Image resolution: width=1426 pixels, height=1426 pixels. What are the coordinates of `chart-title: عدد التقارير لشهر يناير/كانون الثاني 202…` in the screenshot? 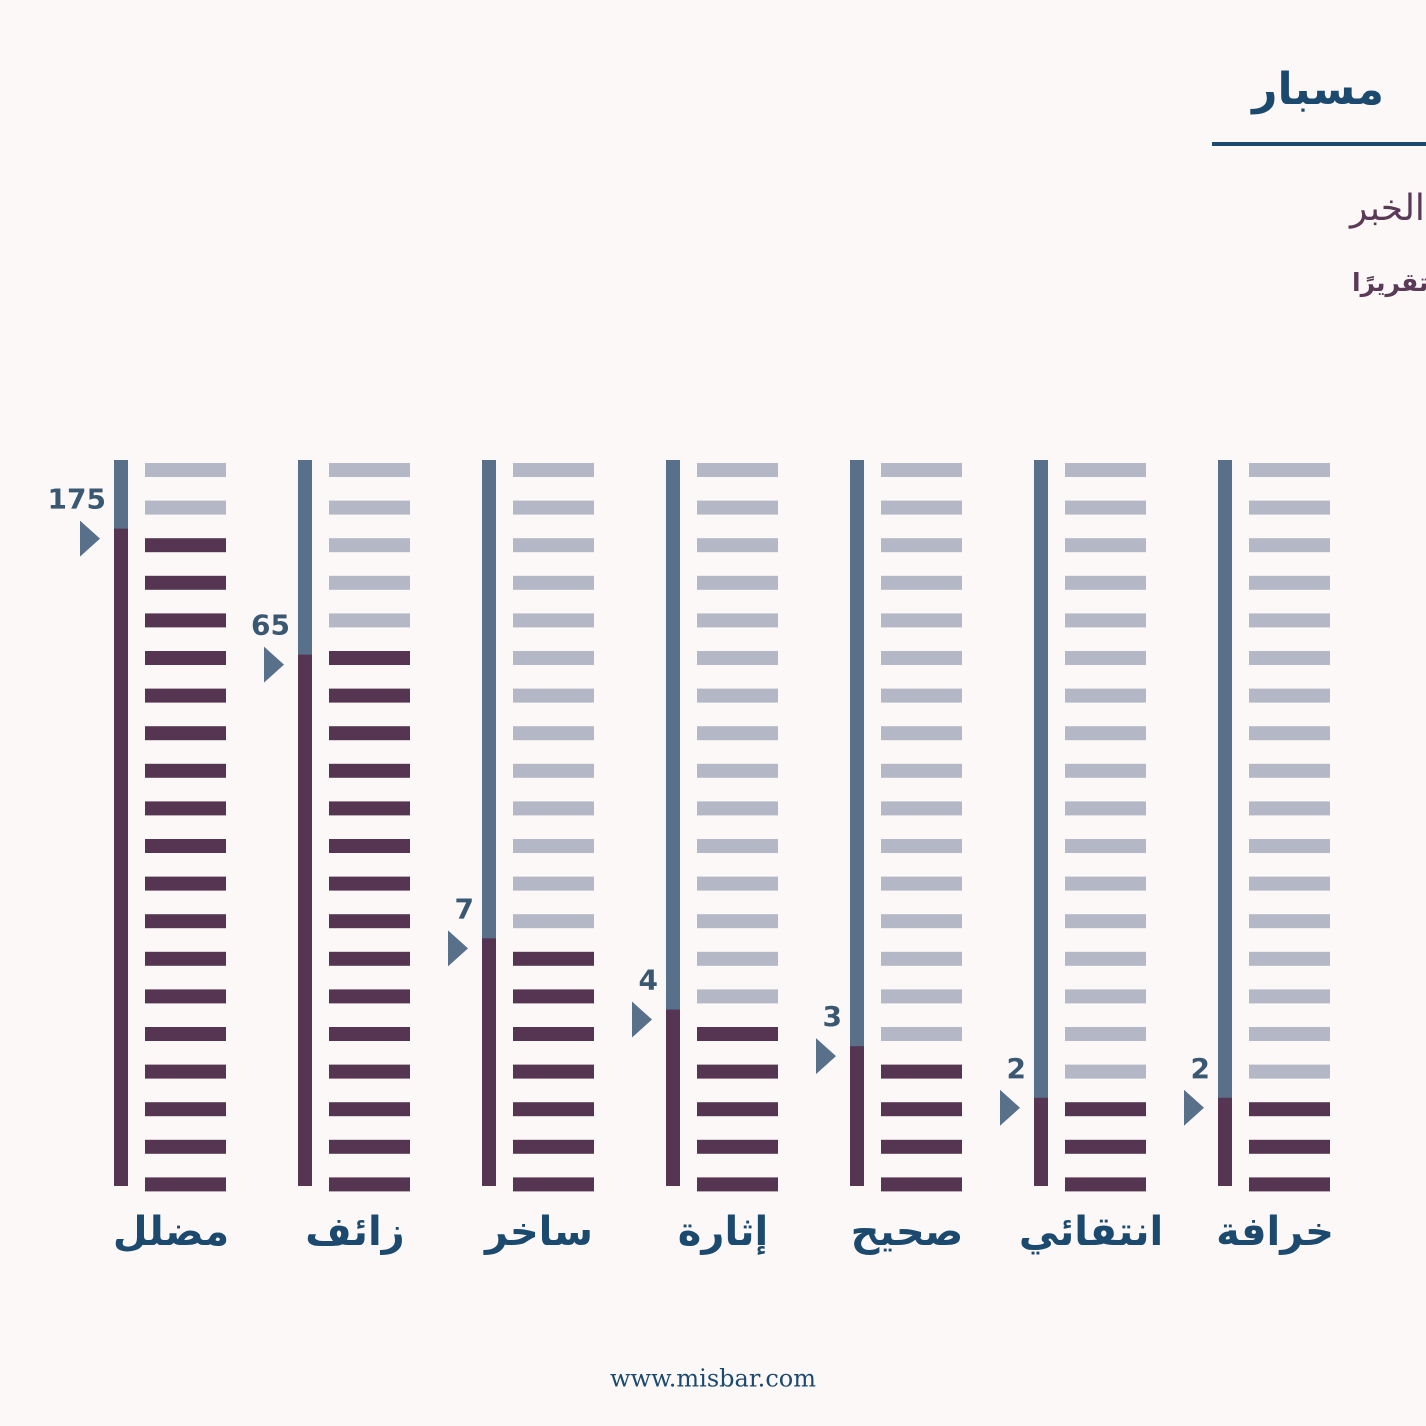 It's located at (1387, 208).